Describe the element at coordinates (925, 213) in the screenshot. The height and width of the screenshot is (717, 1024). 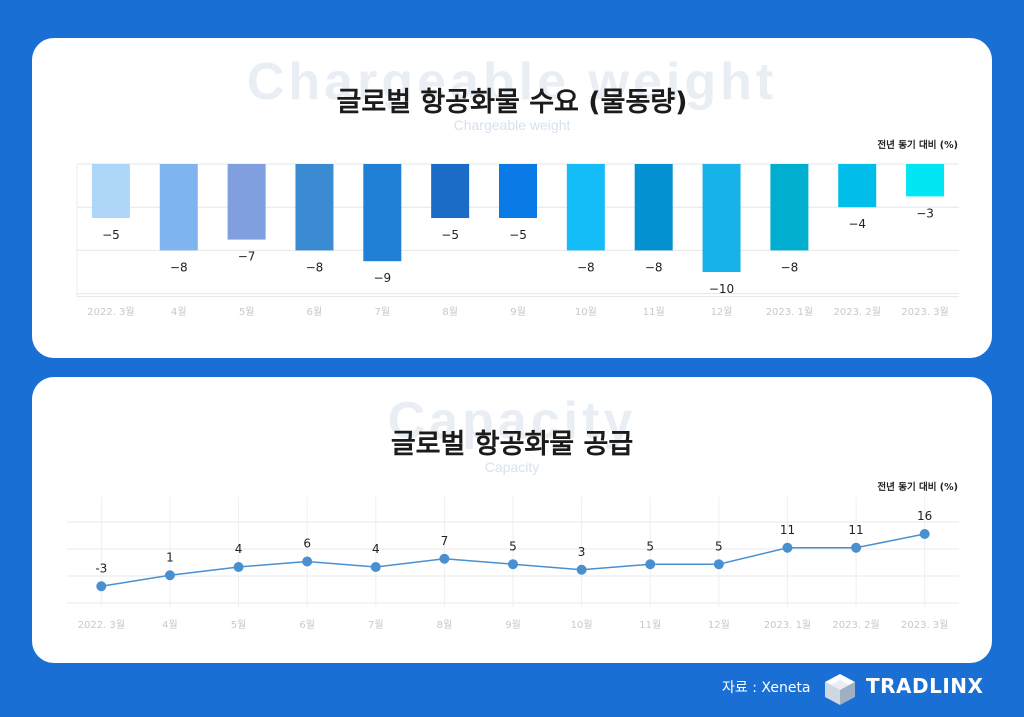
I see `bar-value-label: −3` at that location.